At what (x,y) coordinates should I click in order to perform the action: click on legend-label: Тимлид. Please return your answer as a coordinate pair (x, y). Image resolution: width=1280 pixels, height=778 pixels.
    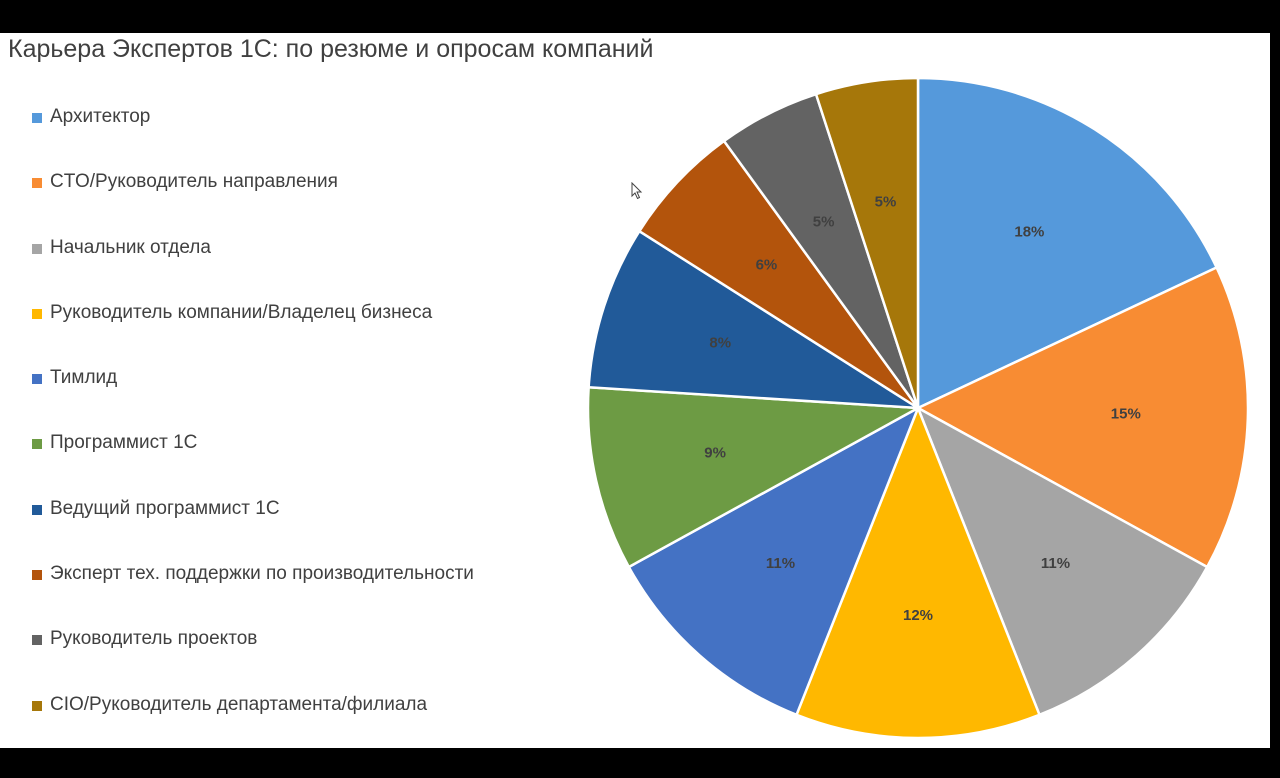
    Looking at the image, I should click on (84, 378).